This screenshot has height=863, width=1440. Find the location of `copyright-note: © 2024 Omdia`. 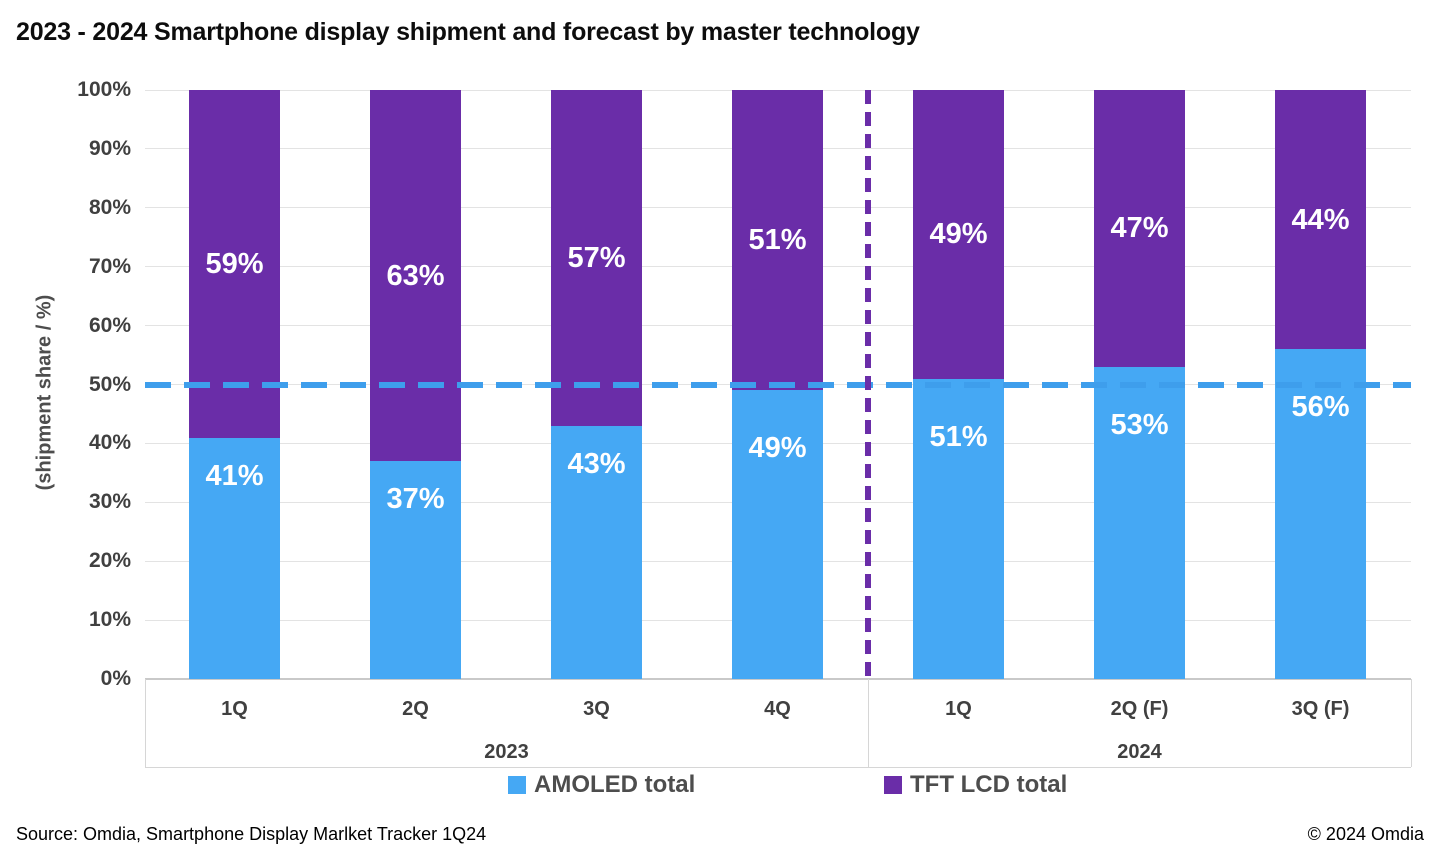

copyright-note: © 2024 Omdia is located at coordinates (1365, 834).